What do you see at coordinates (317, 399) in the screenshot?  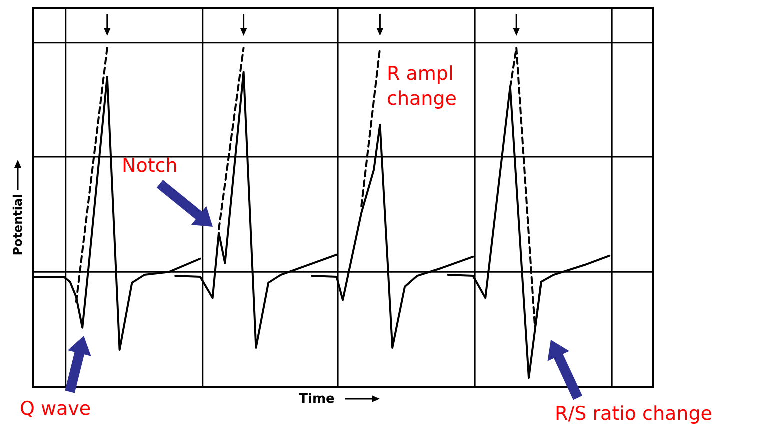 I see `x-axis-title: Time` at bounding box center [317, 399].